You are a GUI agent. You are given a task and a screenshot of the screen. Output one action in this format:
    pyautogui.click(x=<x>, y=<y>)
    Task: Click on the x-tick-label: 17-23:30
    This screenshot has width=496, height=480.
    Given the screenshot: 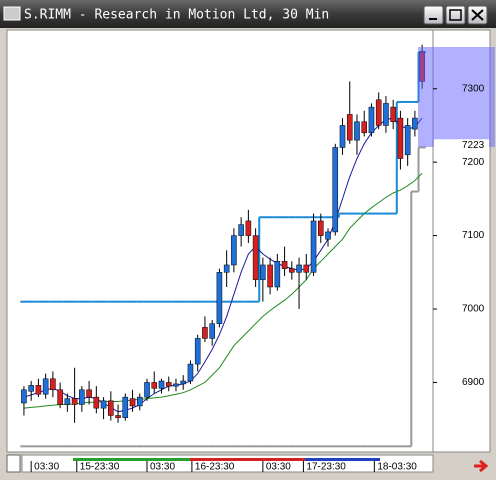 What is the action you would take?
    pyautogui.click(x=326, y=467)
    